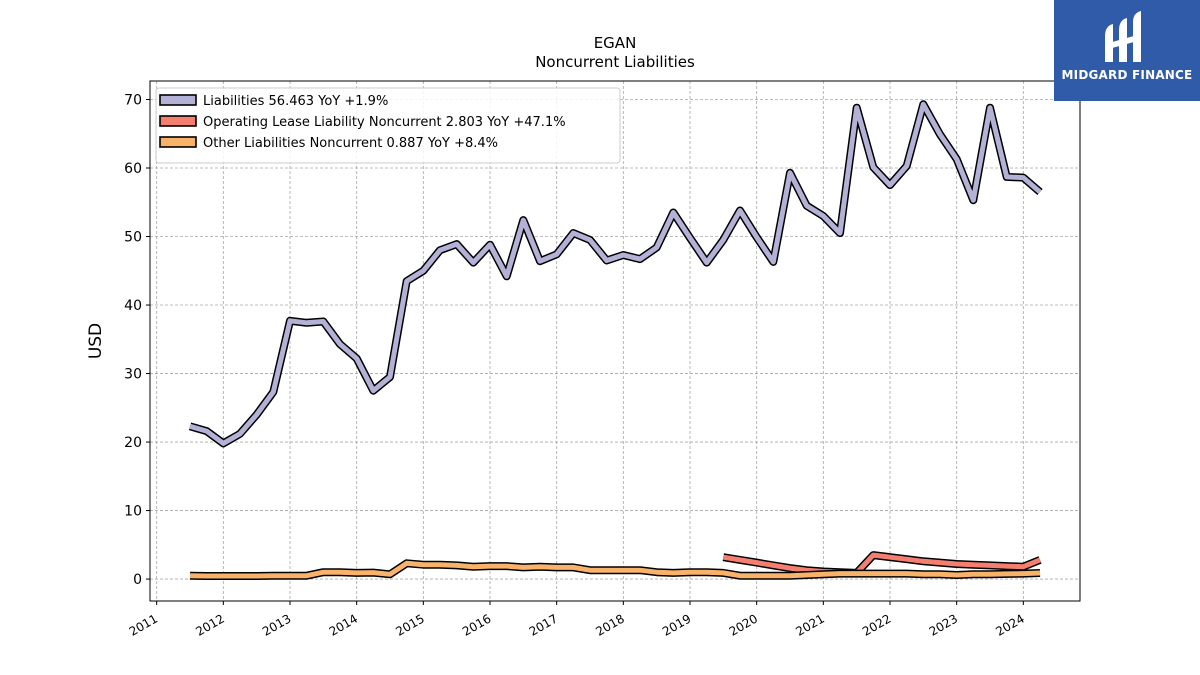 Image resolution: width=1200 pixels, height=675 pixels. Describe the element at coordinates (276, 624) in the screenshot. I see `x-tick-label: 2013` at that location.